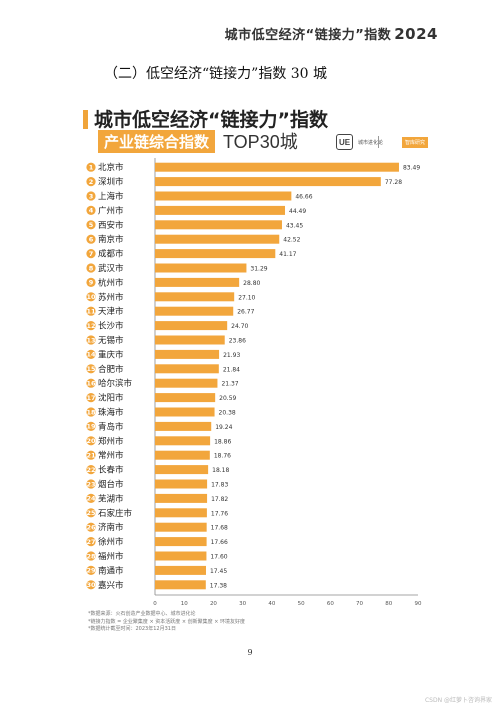  I want to click on rank-number: 29, so click(91, 571).